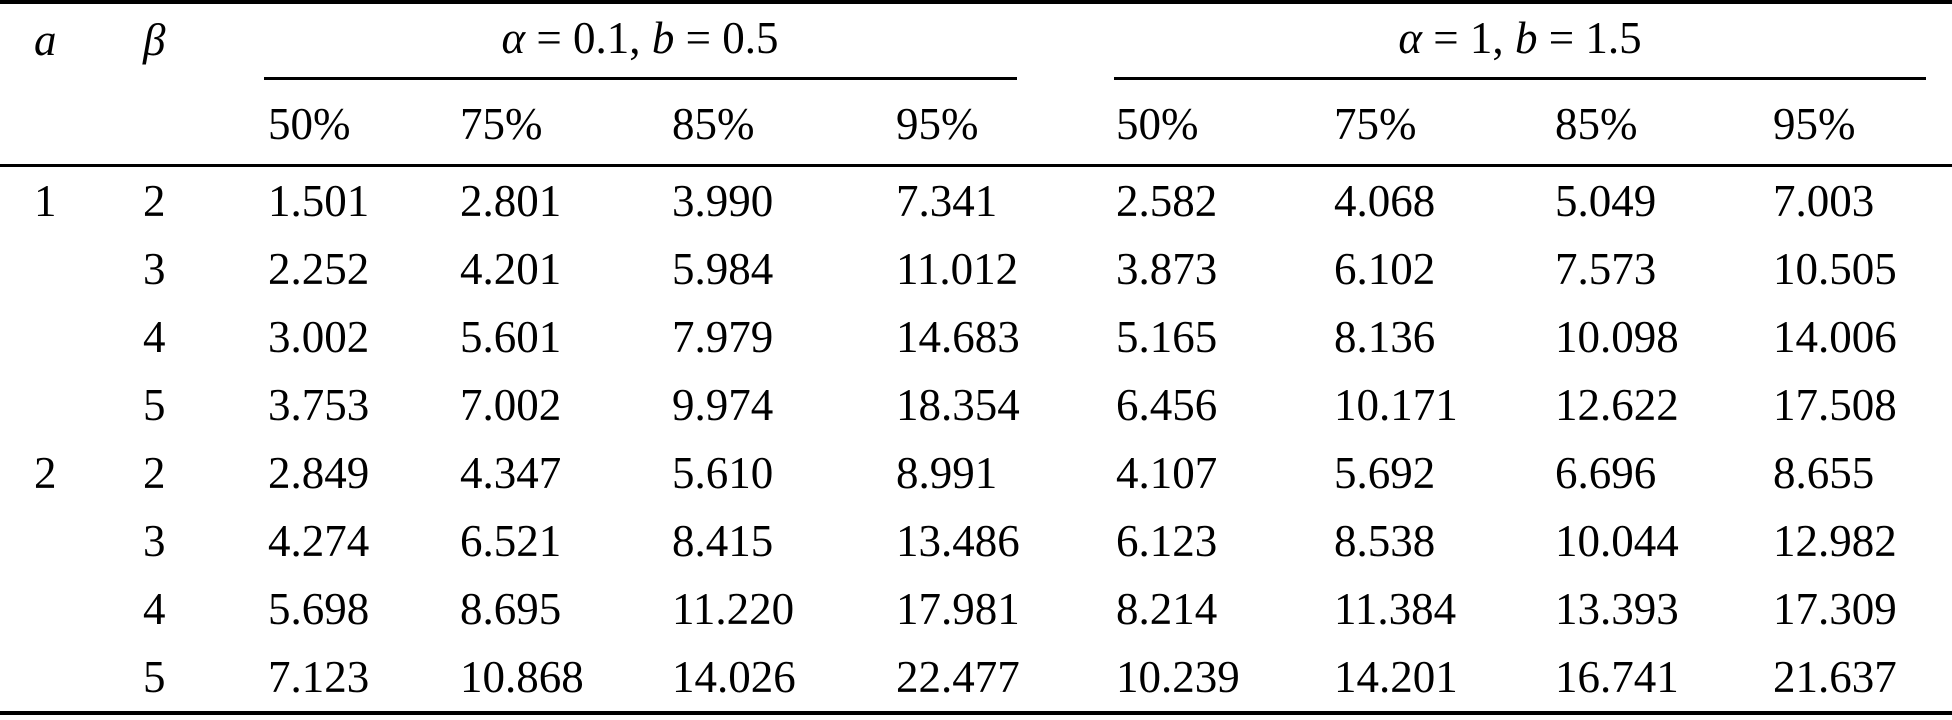  I want to click on table-cell: 5.698, so click(319, 609).